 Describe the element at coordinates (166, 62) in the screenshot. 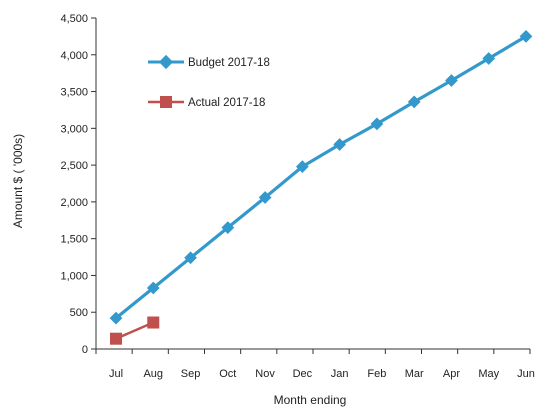

I see `legend-budget-marker` at that location.